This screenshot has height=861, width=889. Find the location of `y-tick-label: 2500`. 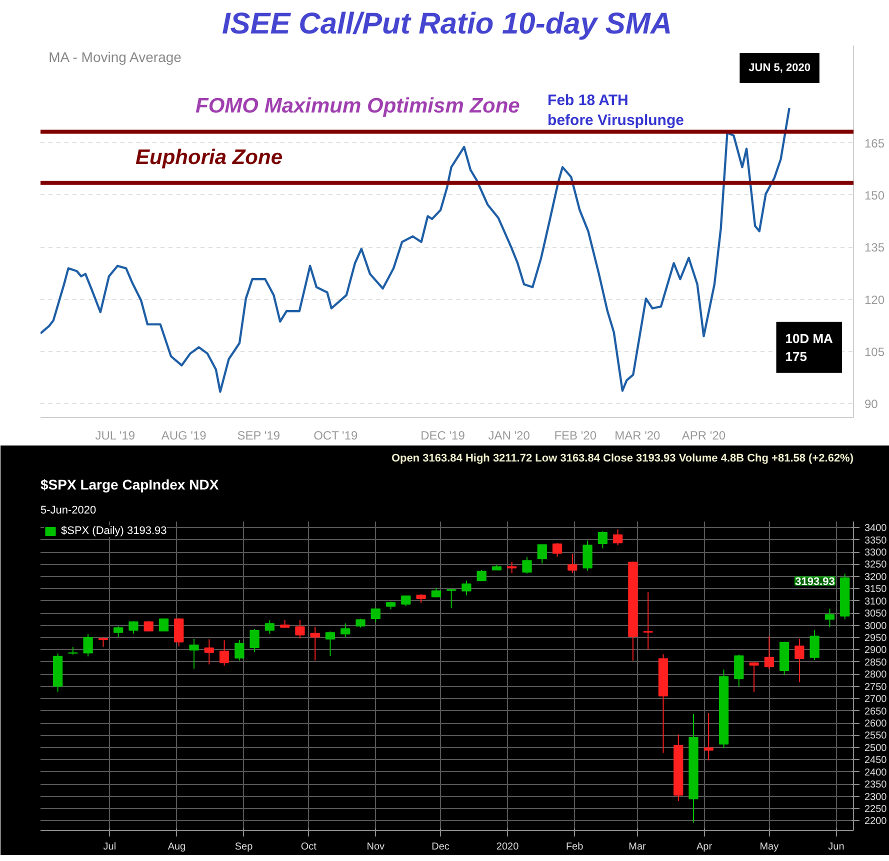

y-tick-label: 2500 is located at coordinates (876, 748).